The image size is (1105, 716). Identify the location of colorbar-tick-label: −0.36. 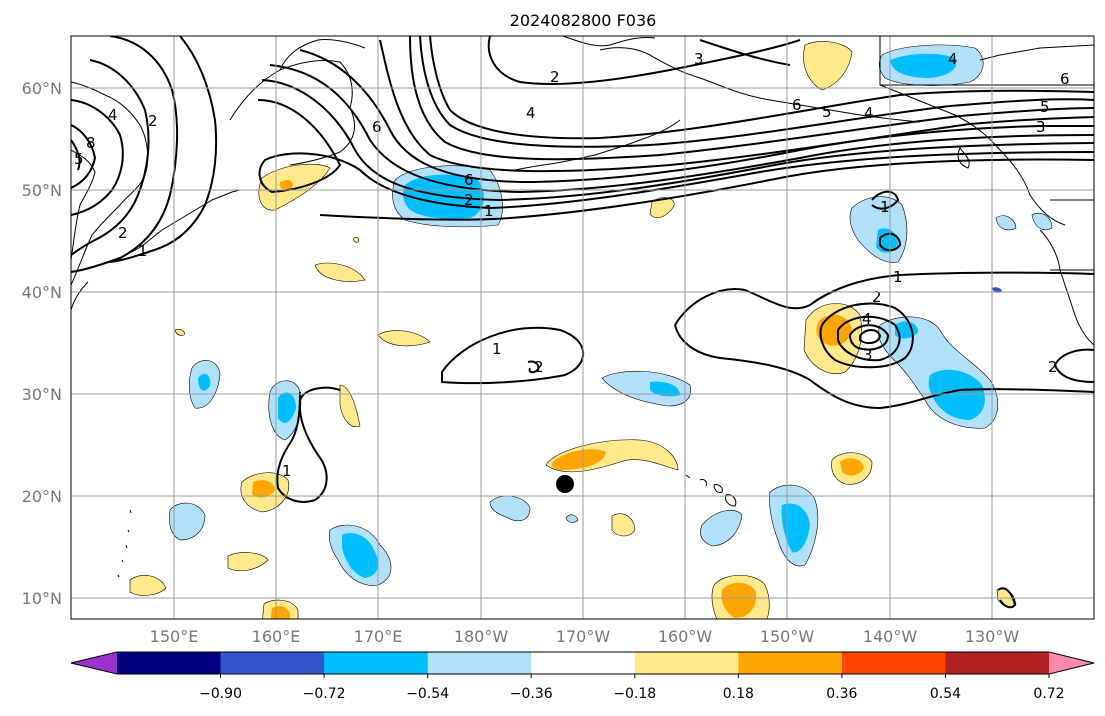
(531, 694).